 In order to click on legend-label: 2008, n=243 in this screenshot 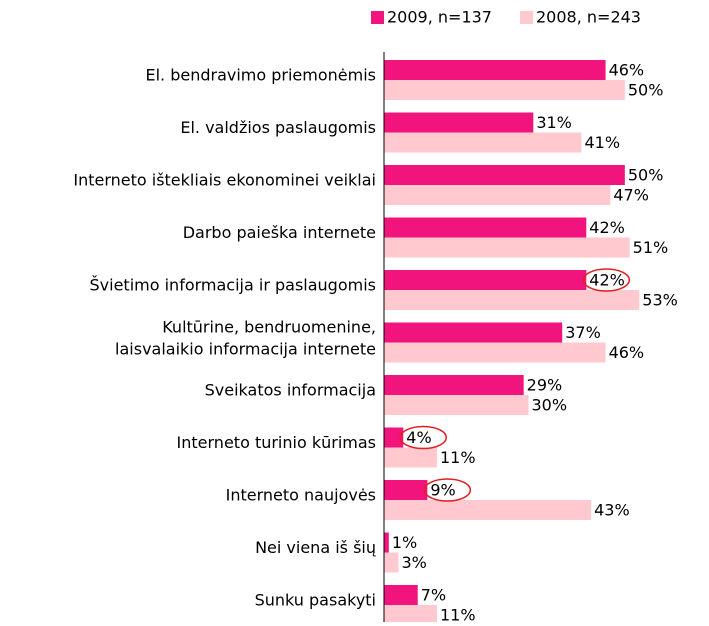, I will do `click(588, 17)`.